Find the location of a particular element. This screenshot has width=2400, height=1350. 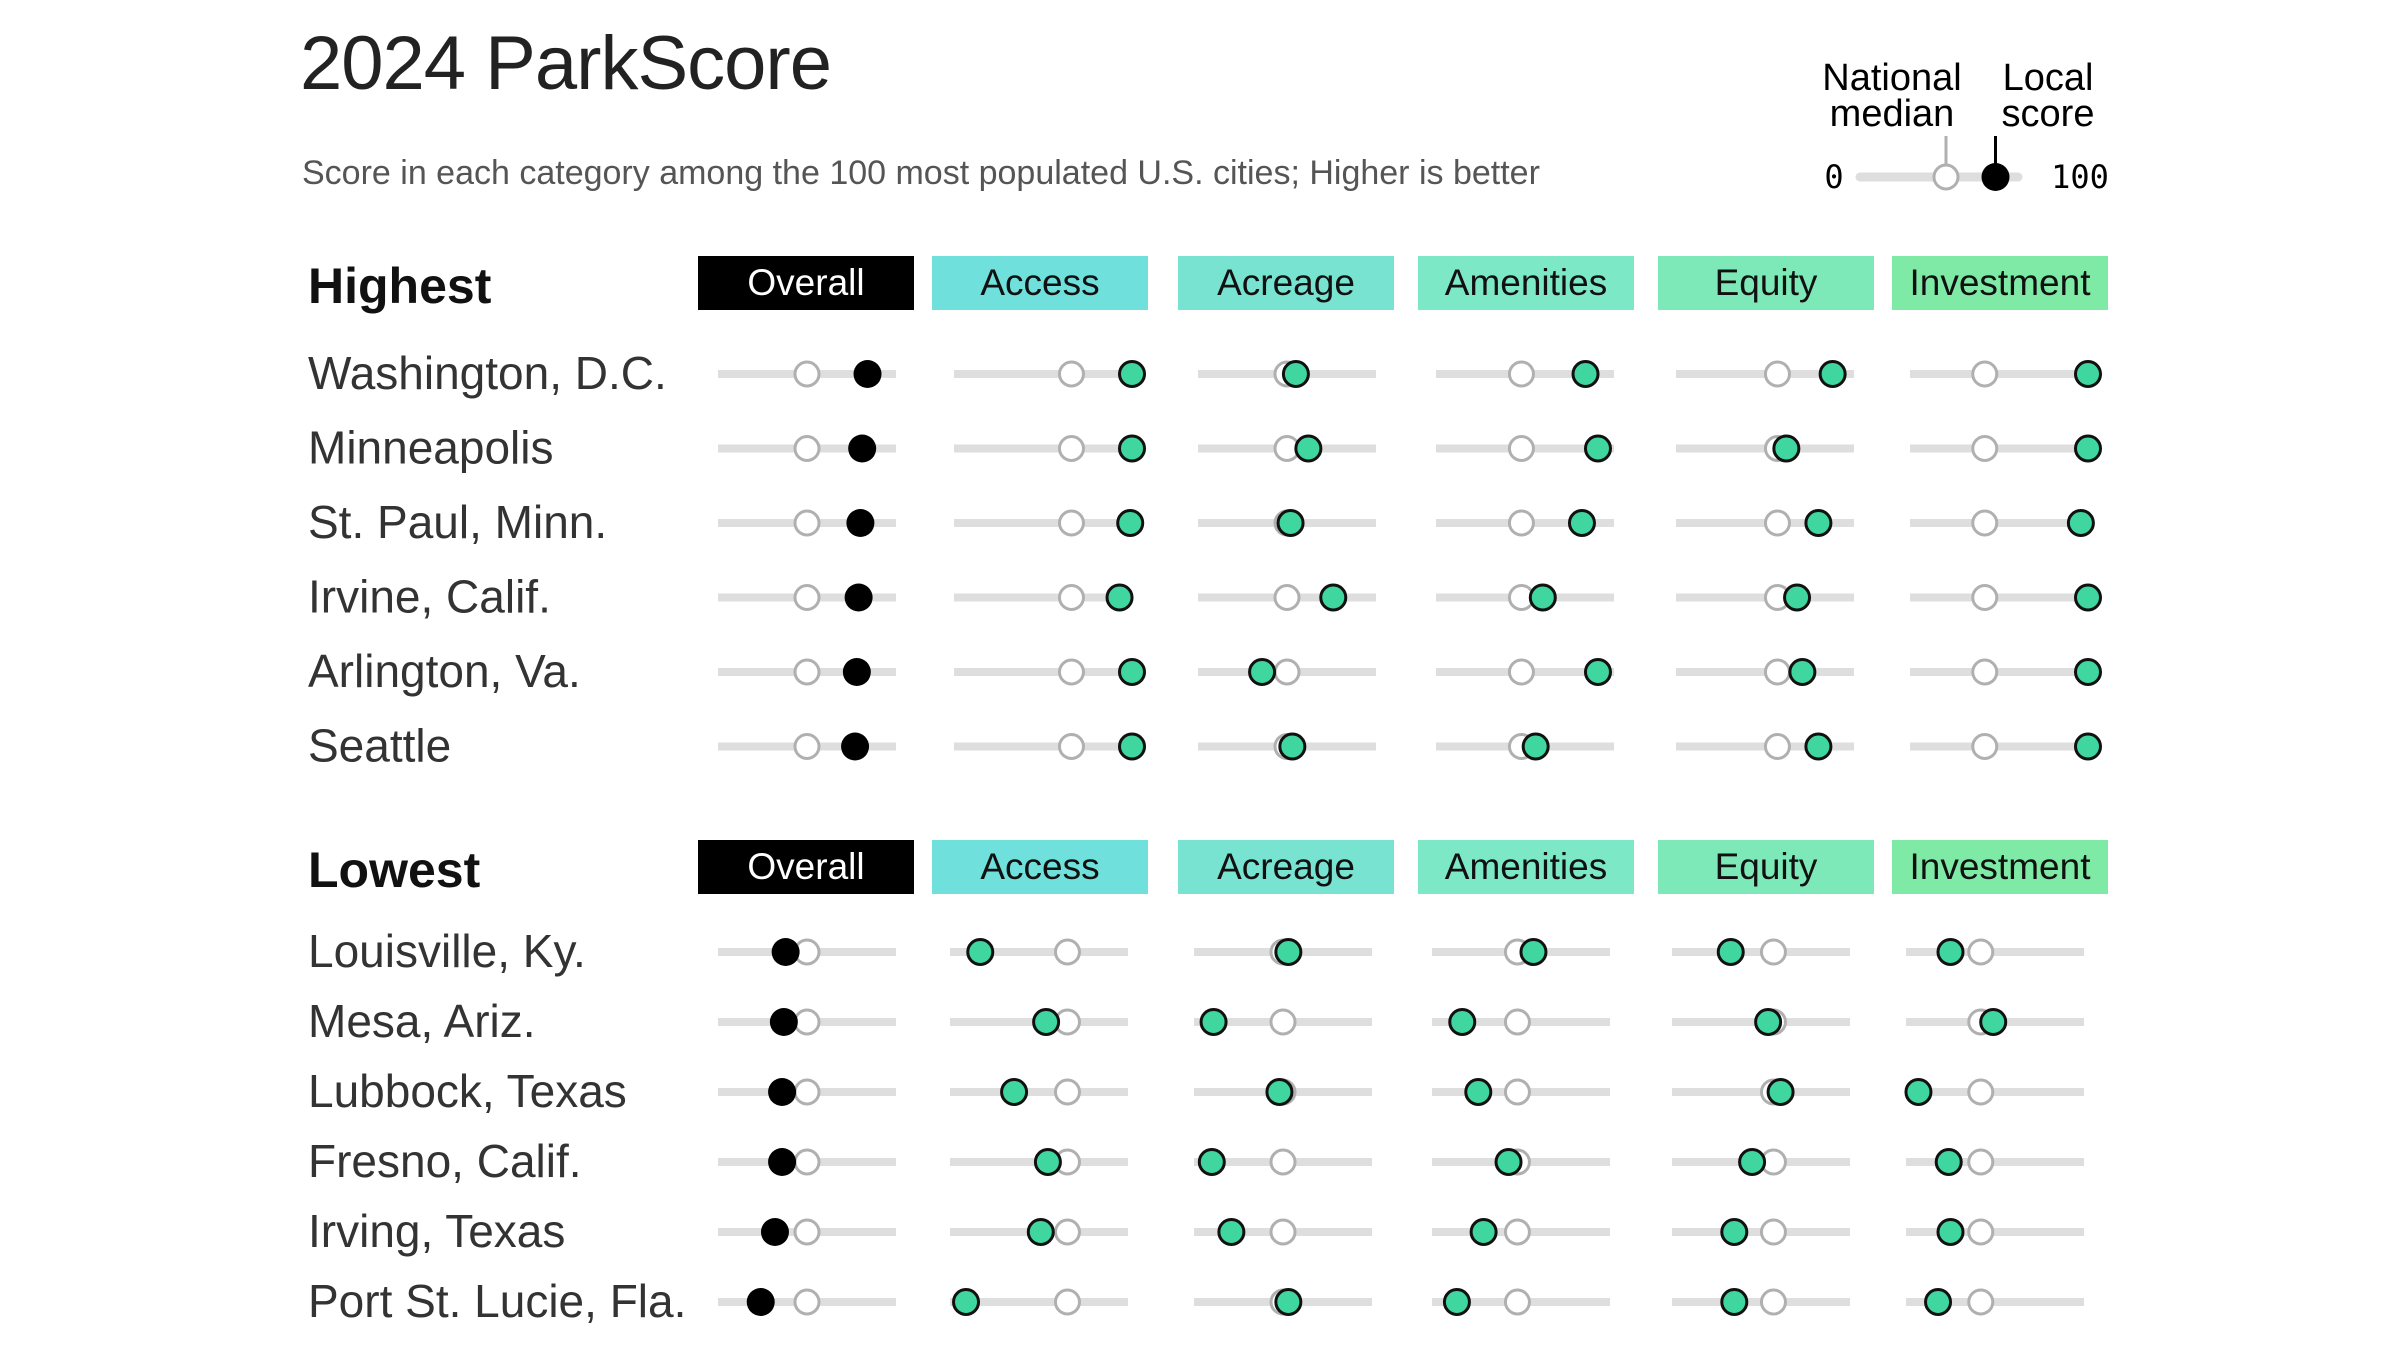

city-label: St. Paul, Minn. is located at coordinates (457, 522).